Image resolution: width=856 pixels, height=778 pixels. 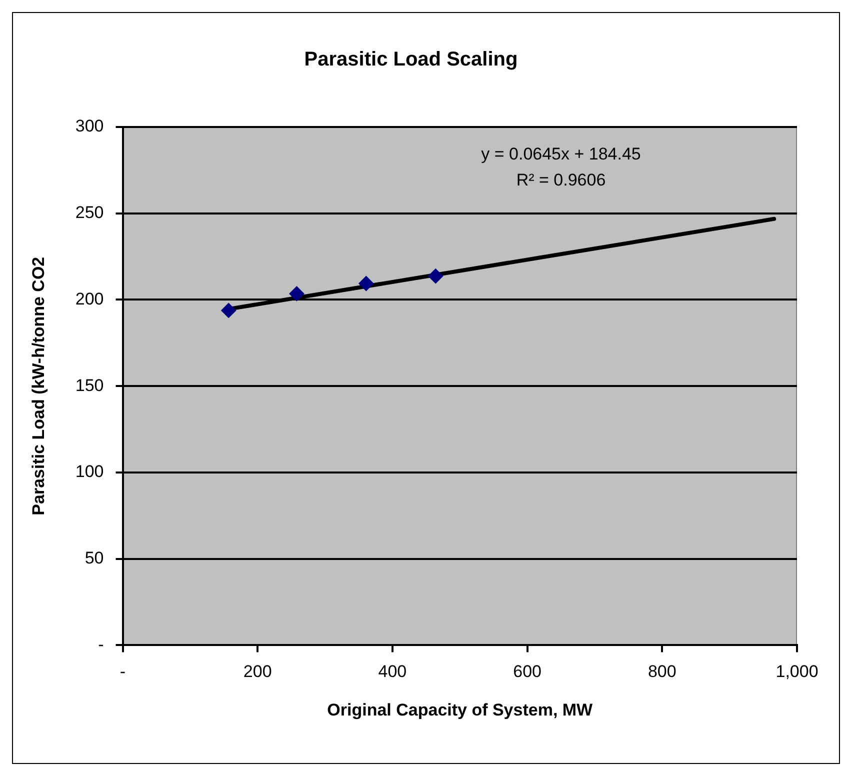 What do you see at coordinates (38, 386) in the screenshot?
I see `y-axis-title: Parasitic Load (kW-h/tonne CO2` at bounding box center [38, 386].